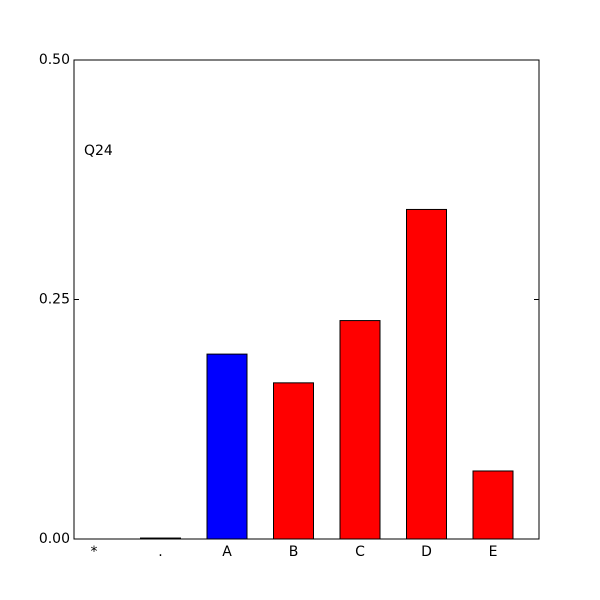 The width and height of the screenshot is (600, 600). I want to click on x-tick-label: B, so click(294, 552).